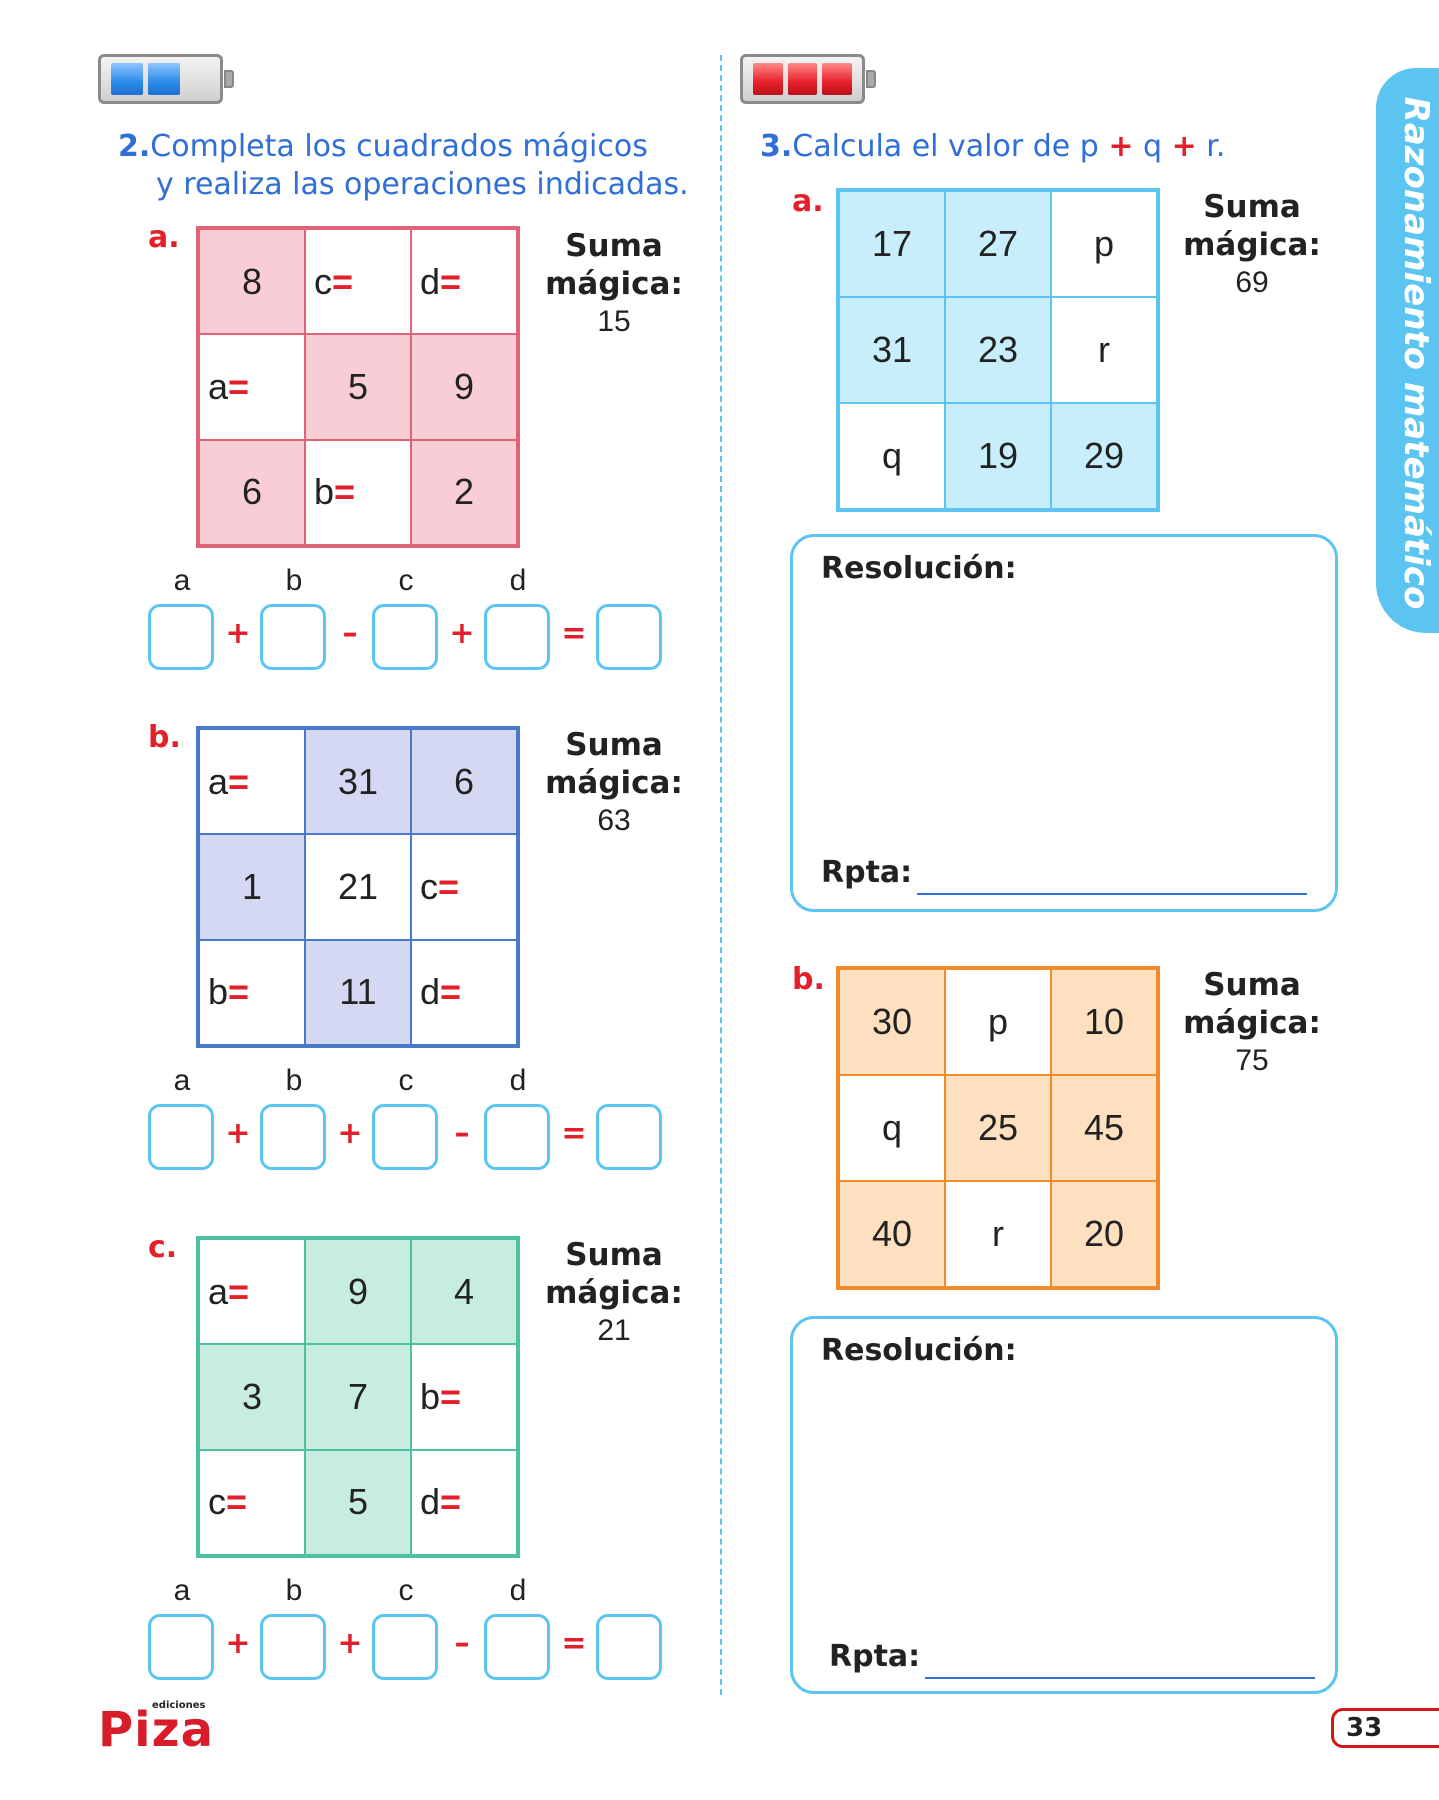 The width and height of the screenshot is (1439, 1800). I want to click on magic-square-2a: 8 c = d = a = 5 9 6 b = 2, so click(358, 387).